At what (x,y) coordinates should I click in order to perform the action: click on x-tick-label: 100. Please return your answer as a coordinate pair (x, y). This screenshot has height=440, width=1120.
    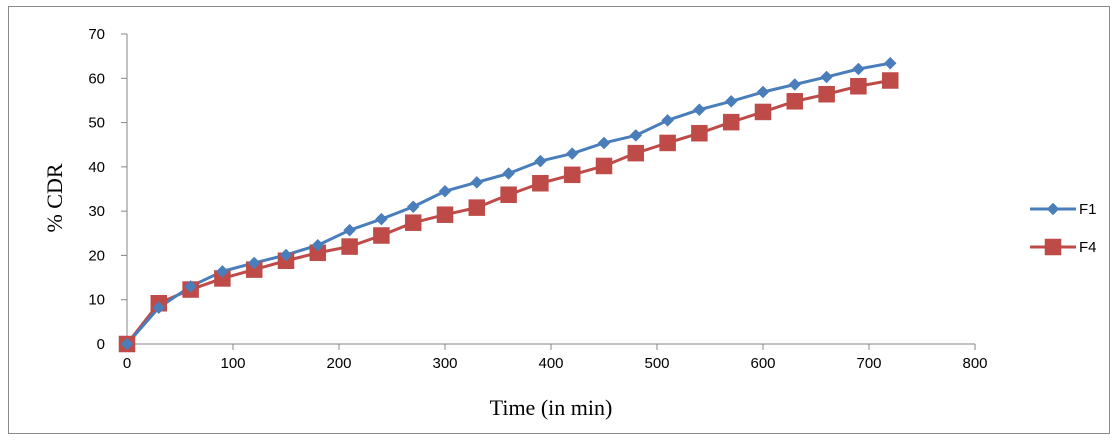
    Looking at the image, I should click on (232, 363).